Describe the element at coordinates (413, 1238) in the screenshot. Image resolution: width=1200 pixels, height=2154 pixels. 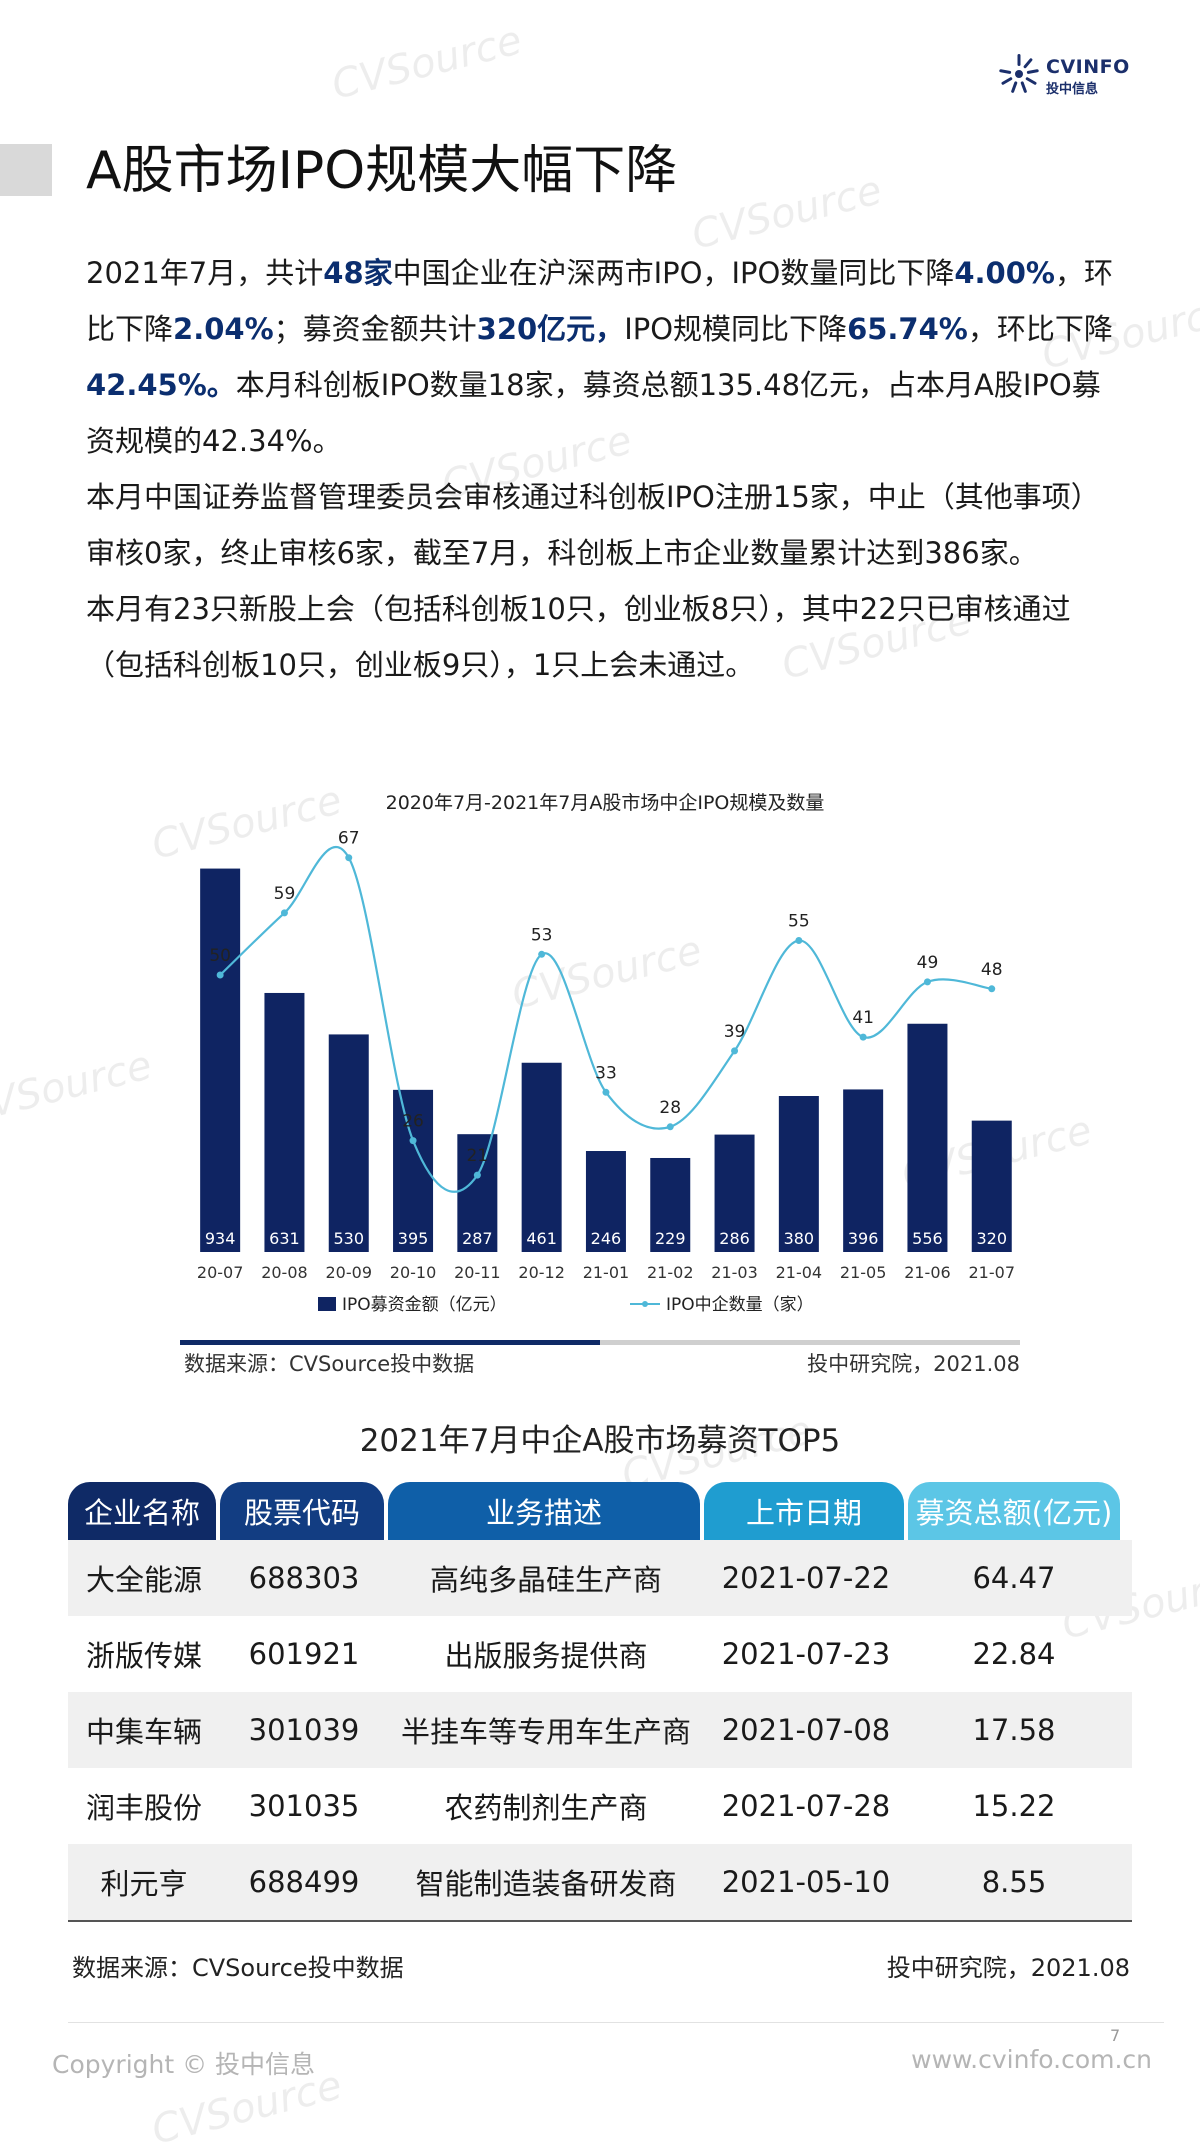
I see `bar-value-label: 395` at that location.